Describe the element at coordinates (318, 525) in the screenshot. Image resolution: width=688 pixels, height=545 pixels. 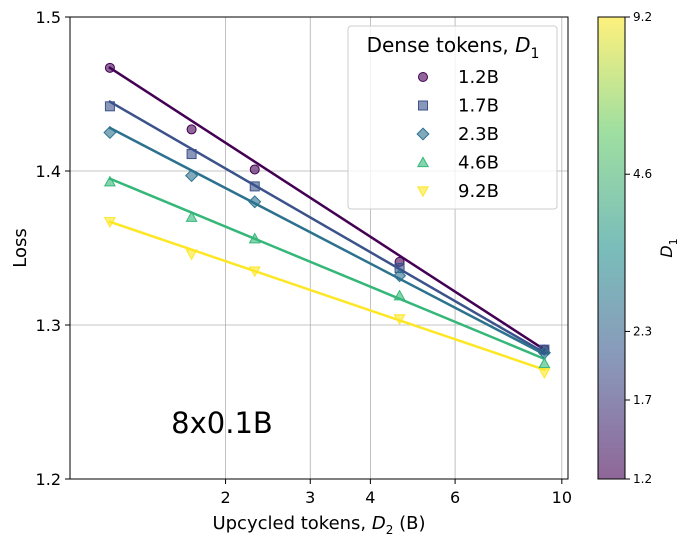
I see `x-axis-label: Upcycled tokens, D2 (B)` at that location.